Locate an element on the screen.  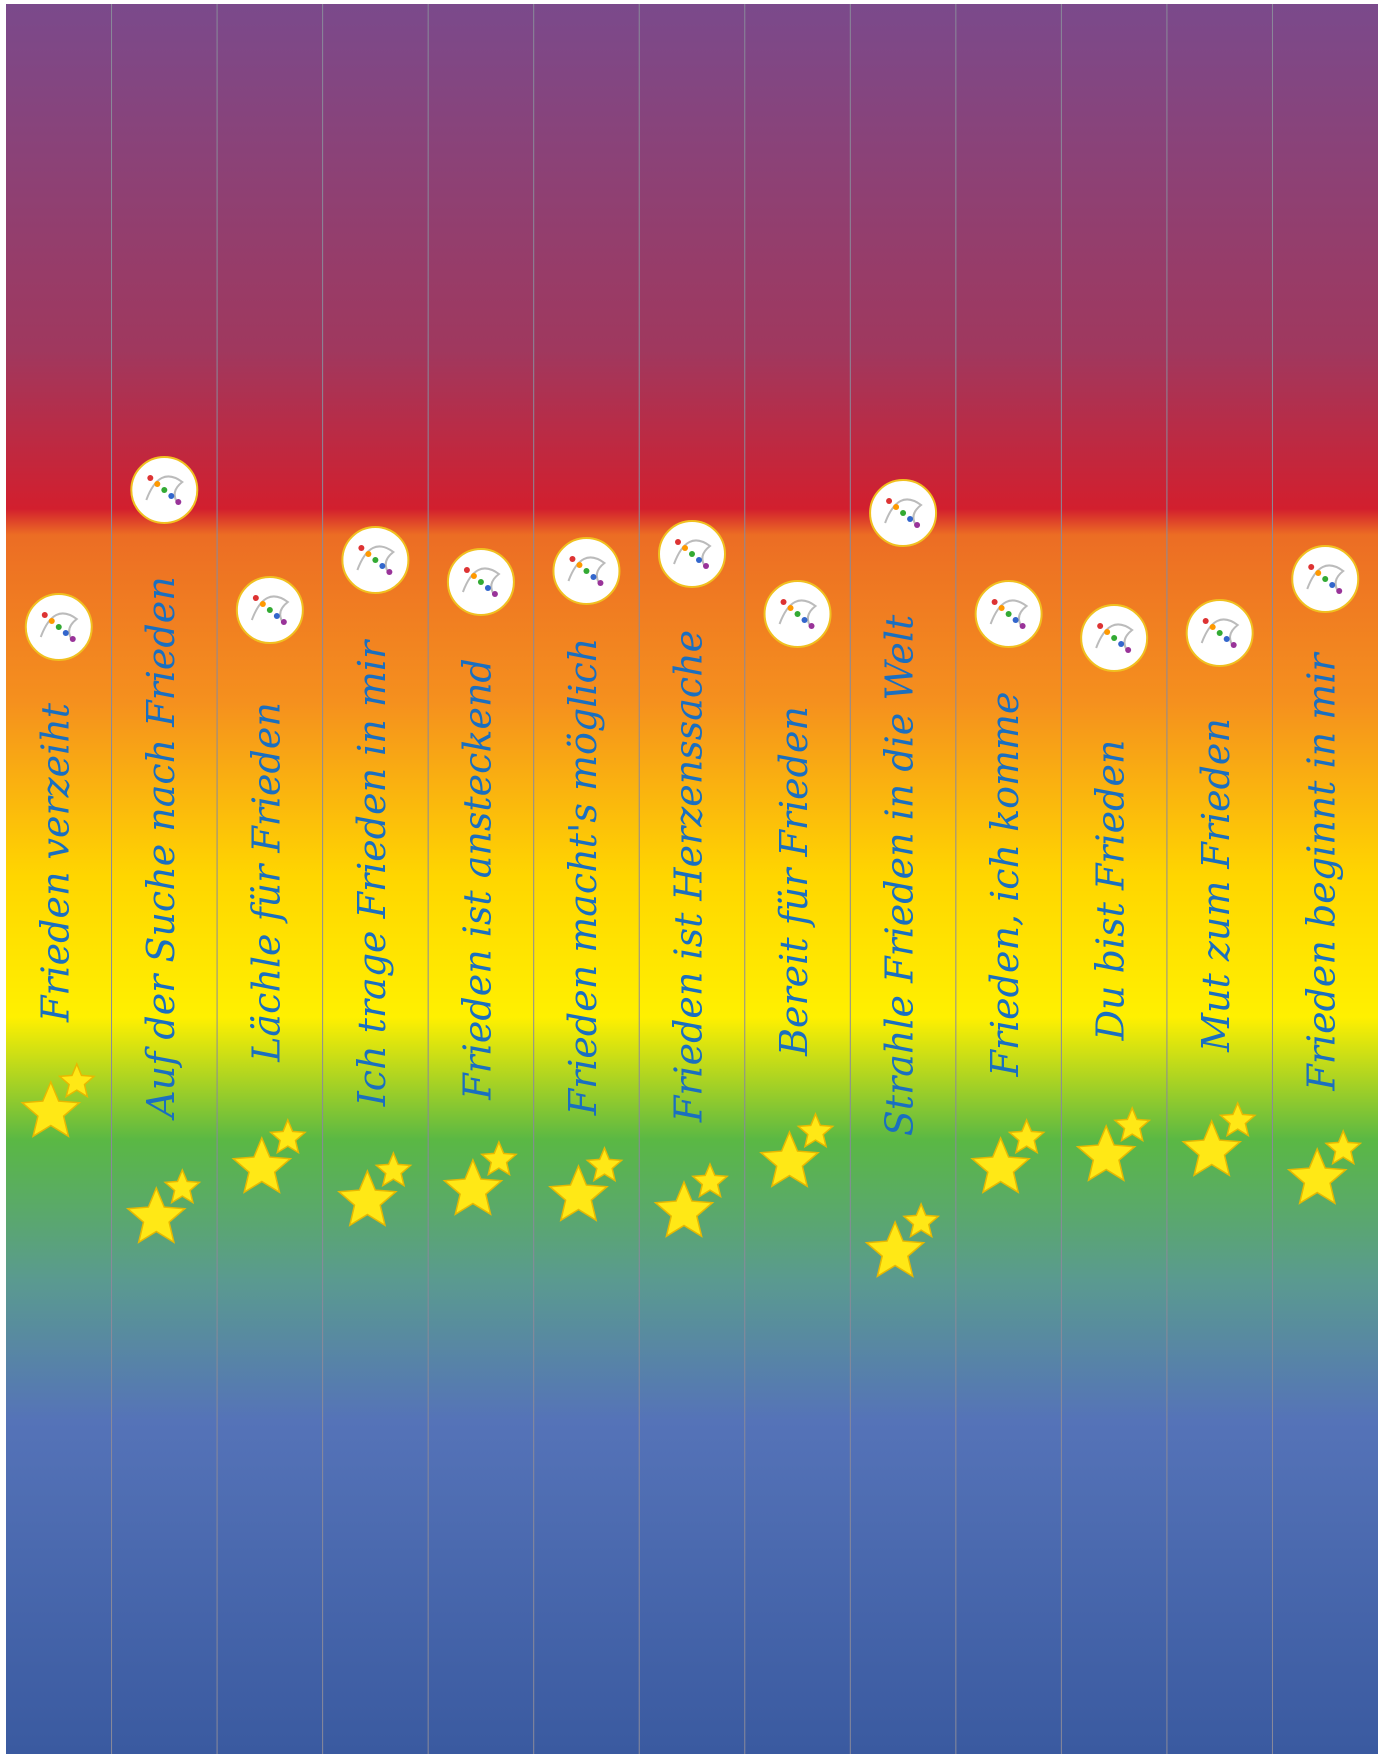
bookmark-text: Frieden ist ansteckend is located at coordinates (477, 879).